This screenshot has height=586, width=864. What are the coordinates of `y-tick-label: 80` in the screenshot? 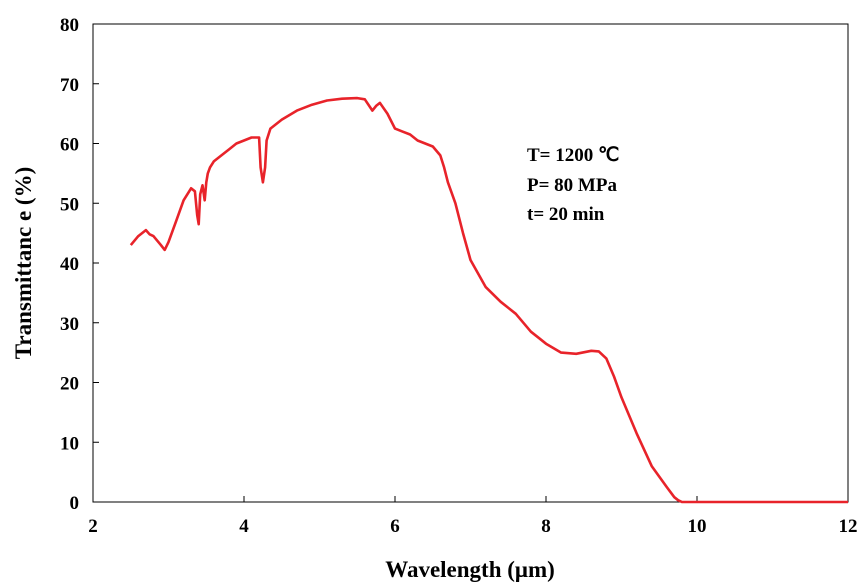 It's located at (69, 25).